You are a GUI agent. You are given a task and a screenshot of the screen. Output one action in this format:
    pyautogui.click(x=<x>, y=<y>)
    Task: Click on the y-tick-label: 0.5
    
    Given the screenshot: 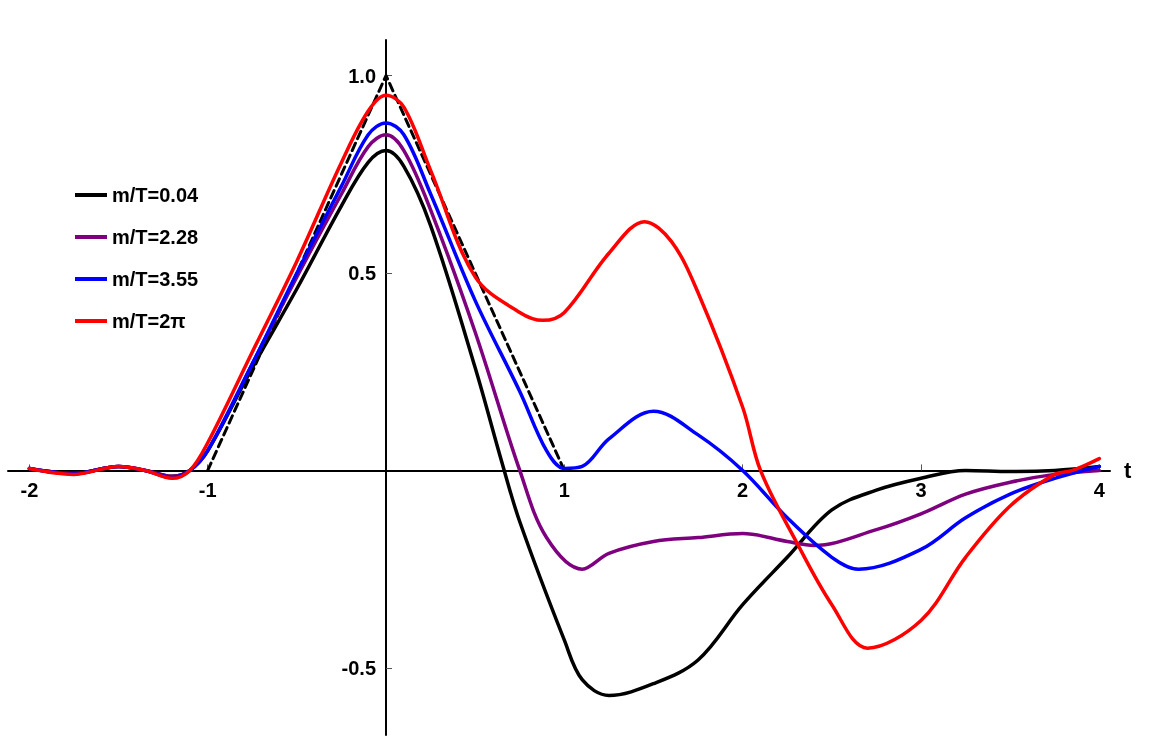 What is the action you would take?
    pyautogui.click(x=362, y=272)
    